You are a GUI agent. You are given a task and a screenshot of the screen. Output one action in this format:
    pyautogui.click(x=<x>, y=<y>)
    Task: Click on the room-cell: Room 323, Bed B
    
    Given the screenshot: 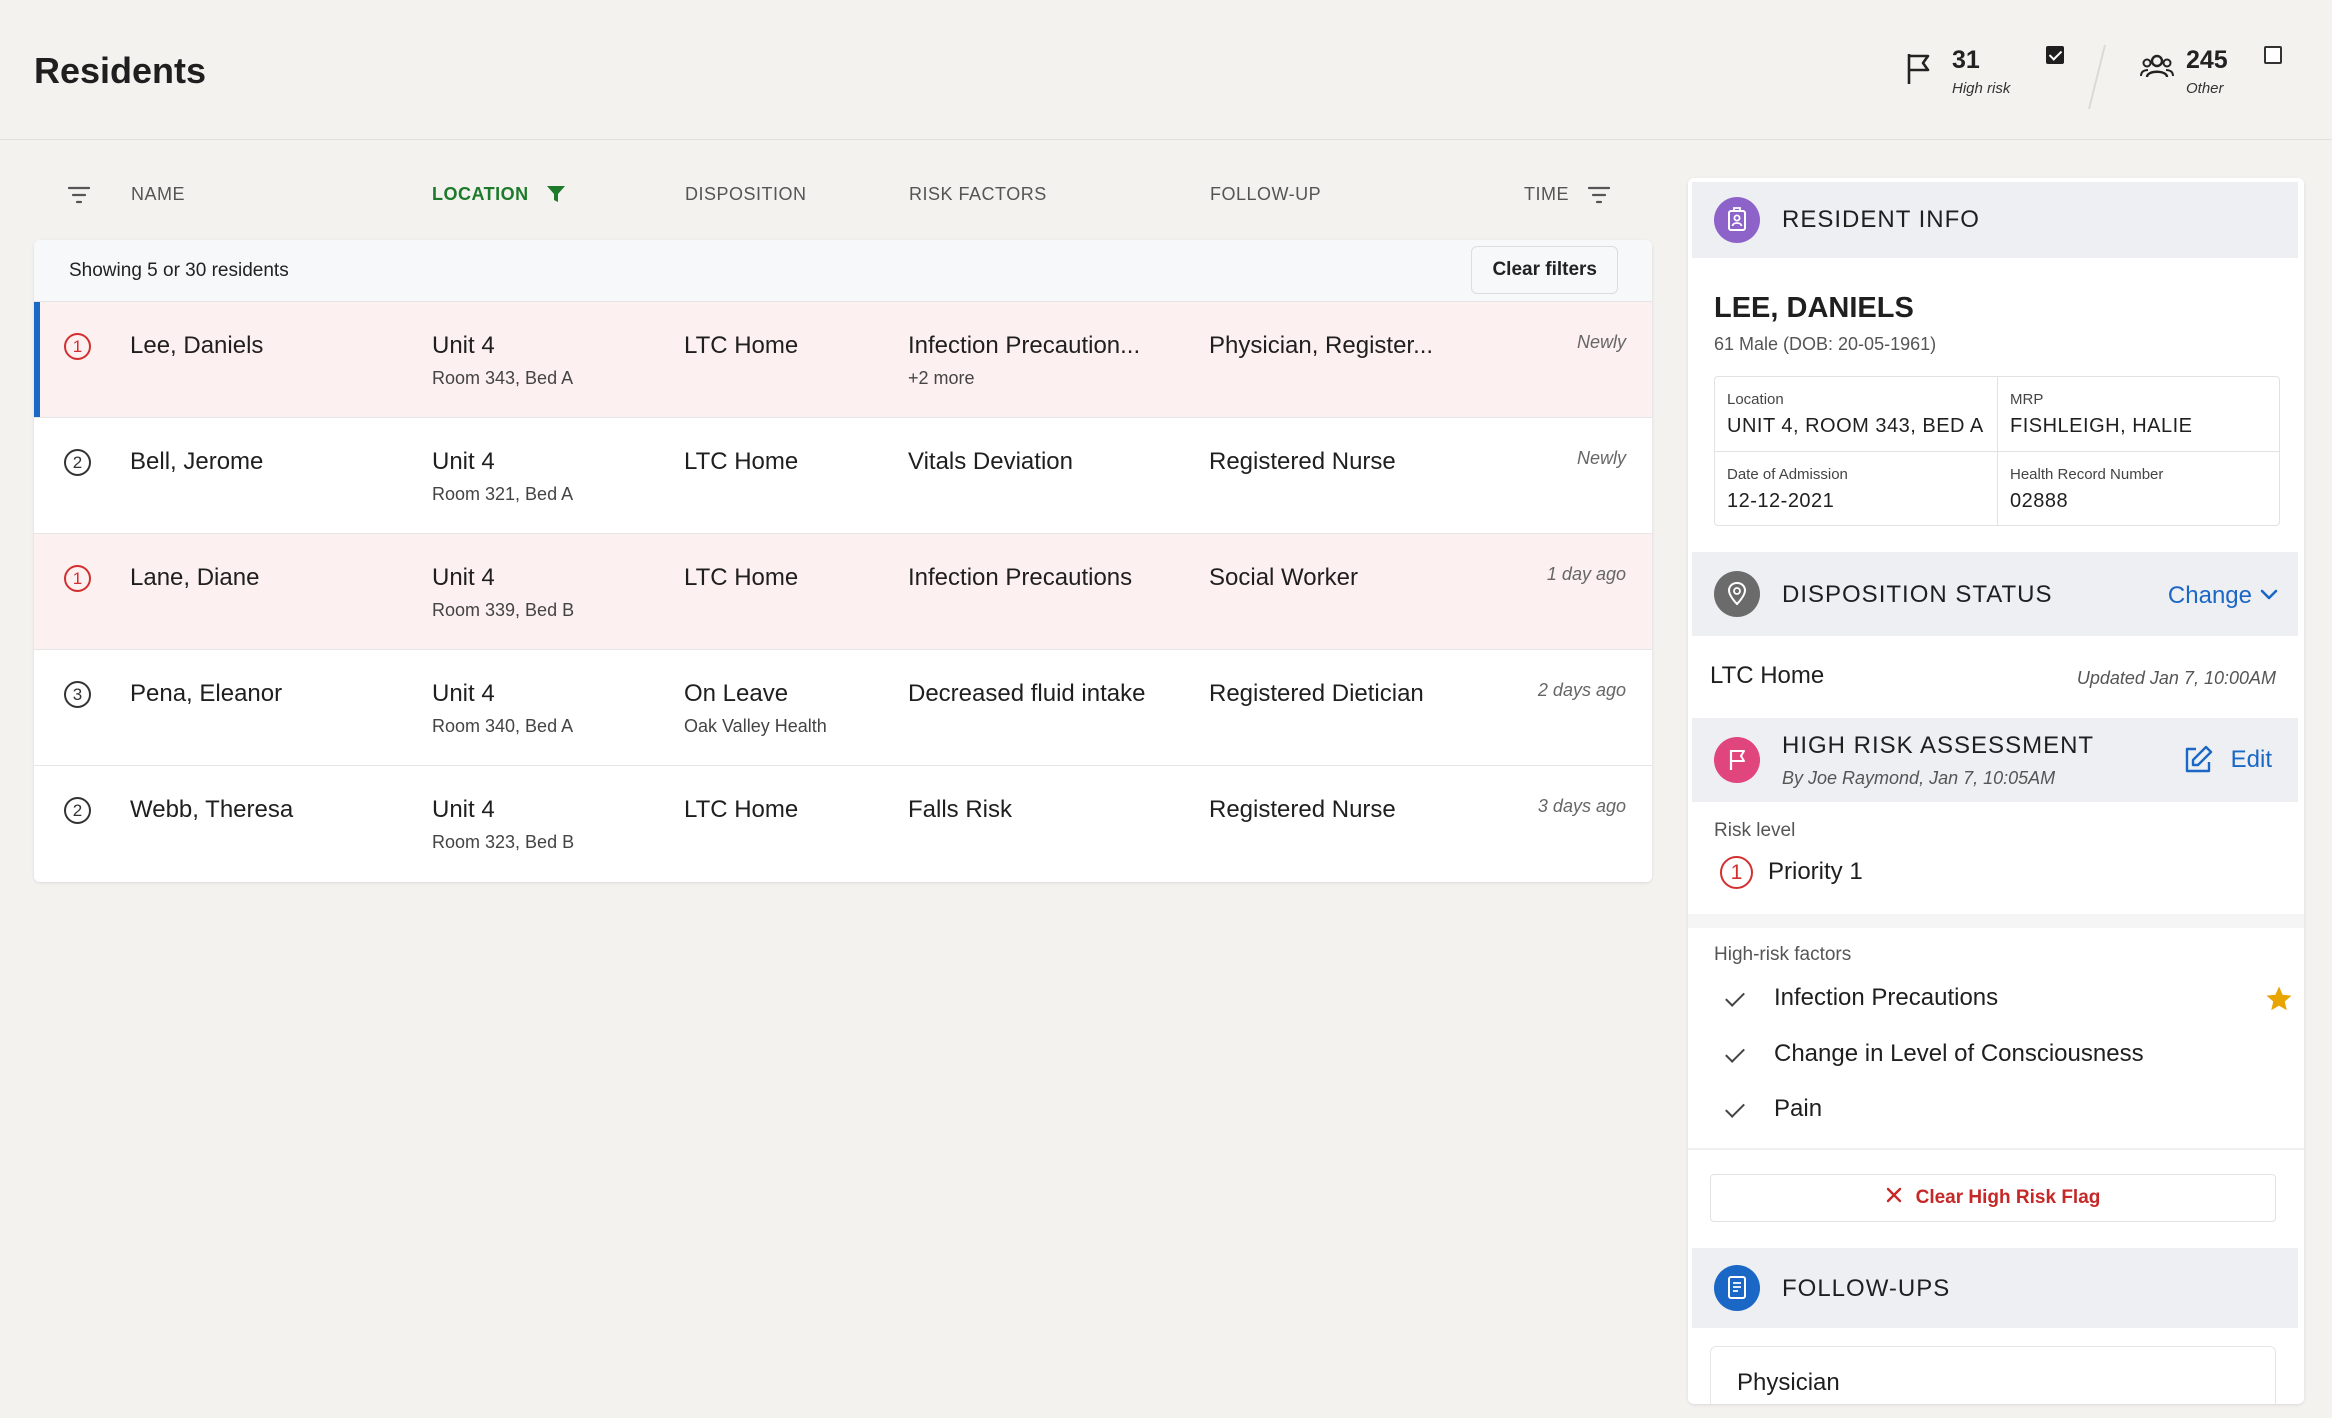 What is the action you would take?
    pyautogui.click(x=503, y=842)
    